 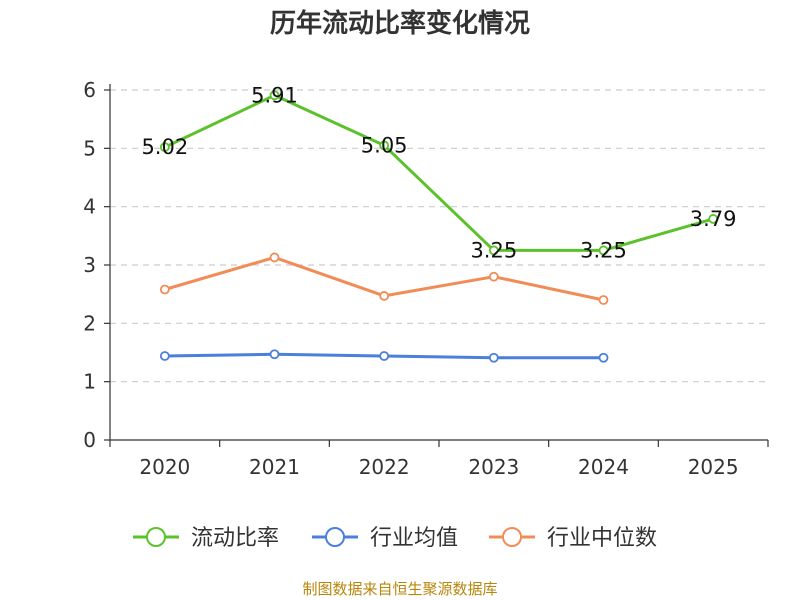 What do you see at coordinates (274, 467) in the screenshot?
I see `x-tick-label-2021: 2021` at bounding box center [274, 467].